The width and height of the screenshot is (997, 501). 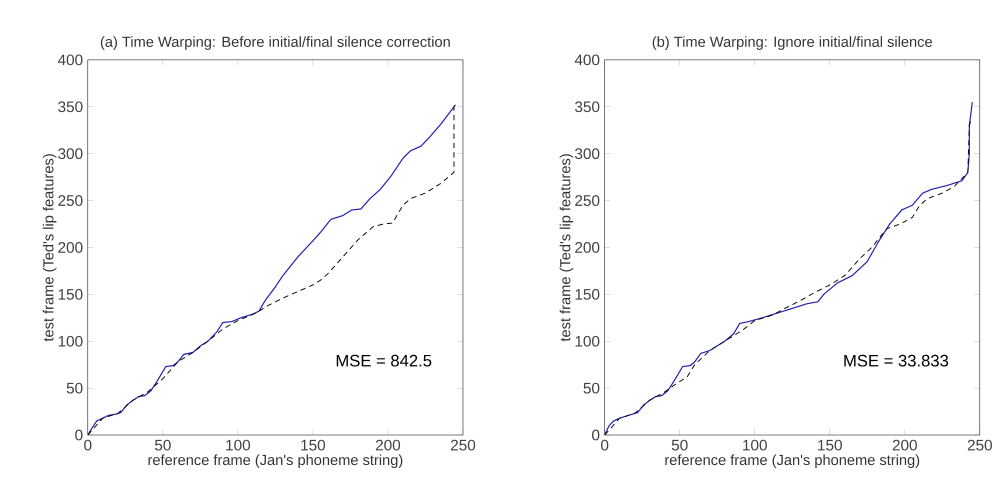 What do you see at coordinates (384, 360) in the screenshot?
I see `annotation: MSE = 842.5` at bounding box center [384, 360].